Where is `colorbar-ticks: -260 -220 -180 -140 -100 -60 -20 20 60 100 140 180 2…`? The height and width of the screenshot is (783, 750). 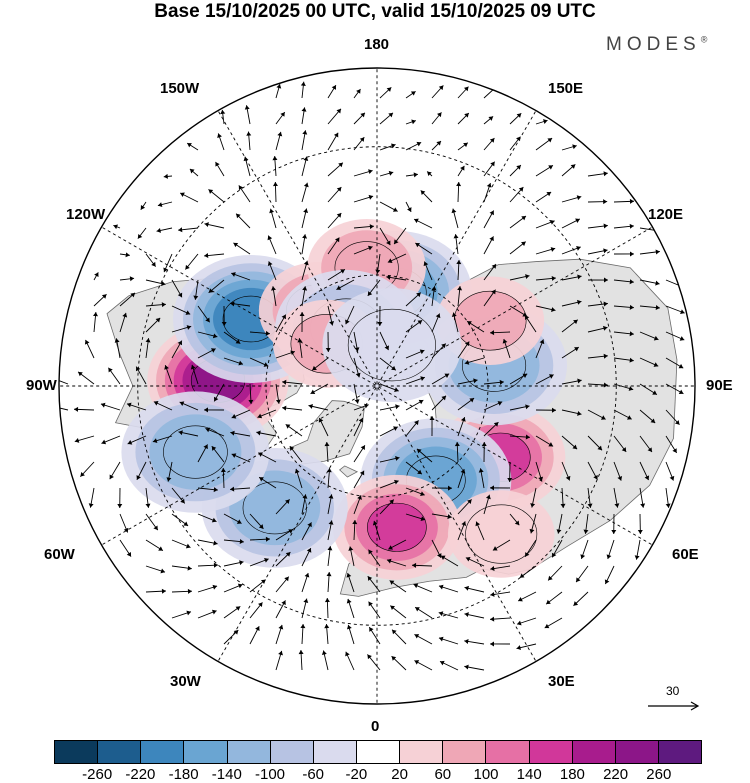
colorbar-ticks: -260 -220 -180 -140 -100 -60 -20 20 60 100 140 180 2… is located at coordinates (378, 774).